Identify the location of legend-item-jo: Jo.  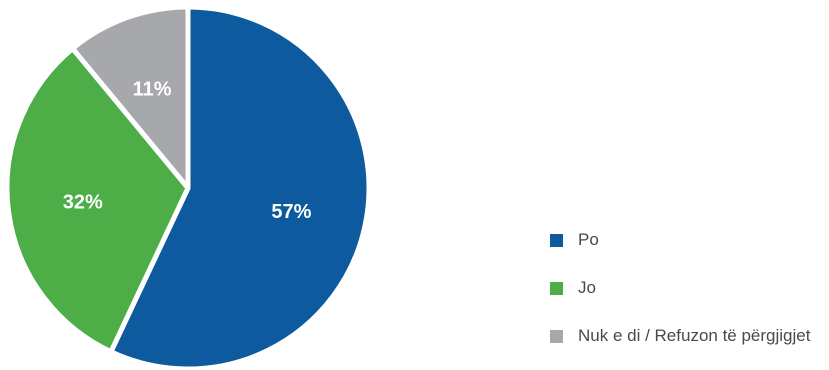
(680, 288).